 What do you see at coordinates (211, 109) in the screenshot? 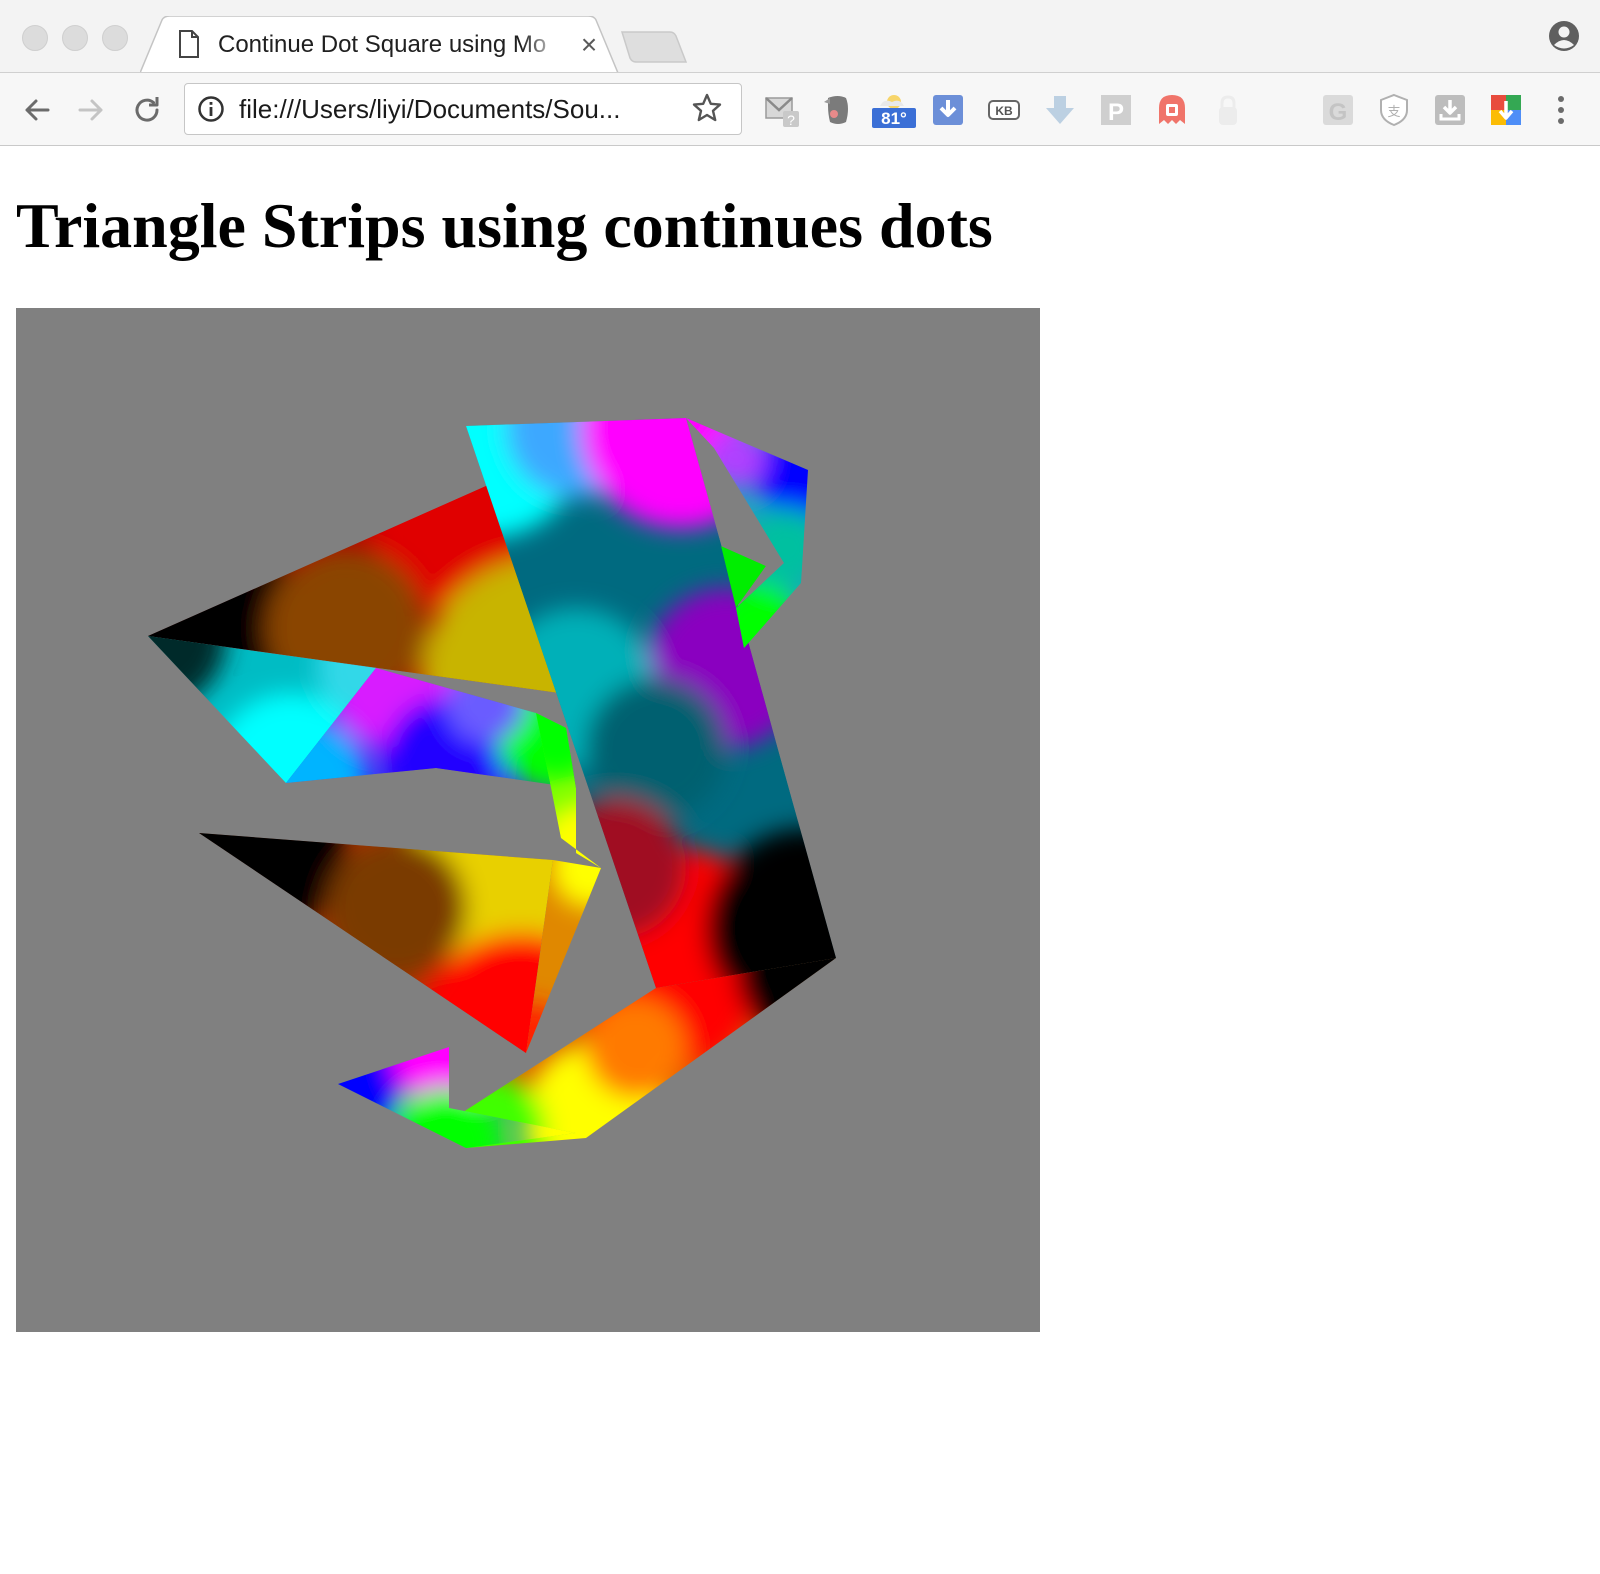
I see `info-icon` at bounding box center [211, 109].